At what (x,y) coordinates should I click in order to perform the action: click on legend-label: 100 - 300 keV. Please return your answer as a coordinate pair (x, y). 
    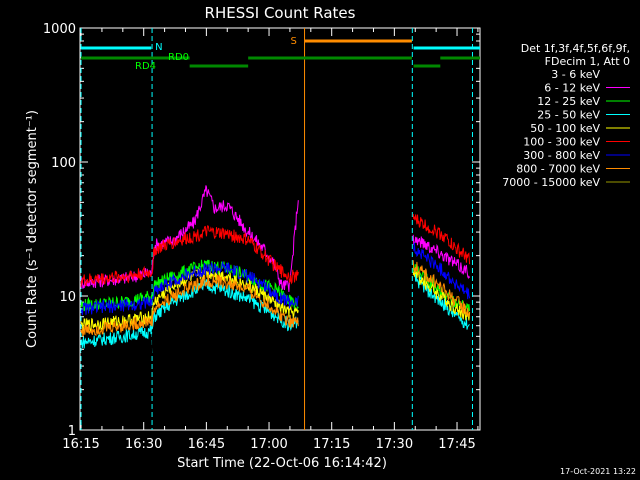
    Looking at the image, I should click on (561, 142).